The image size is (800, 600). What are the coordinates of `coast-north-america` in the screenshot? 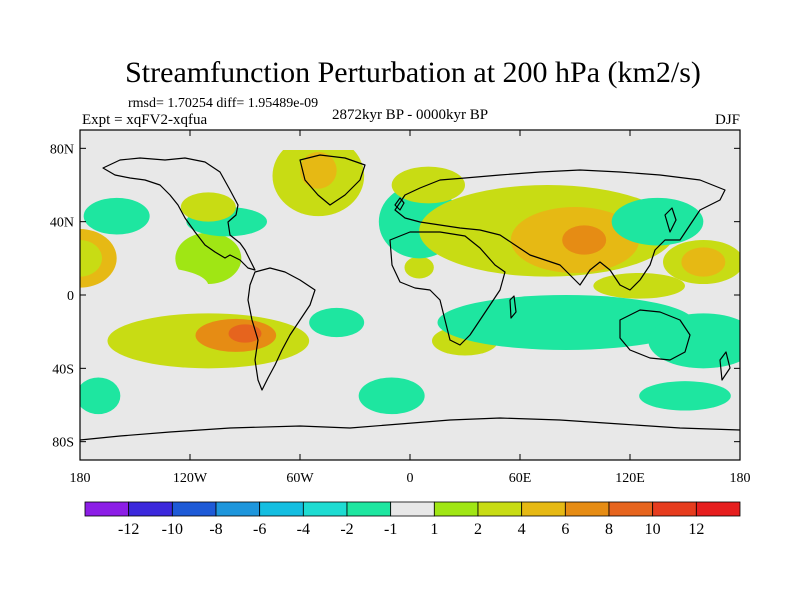 It's located at (179, 214).